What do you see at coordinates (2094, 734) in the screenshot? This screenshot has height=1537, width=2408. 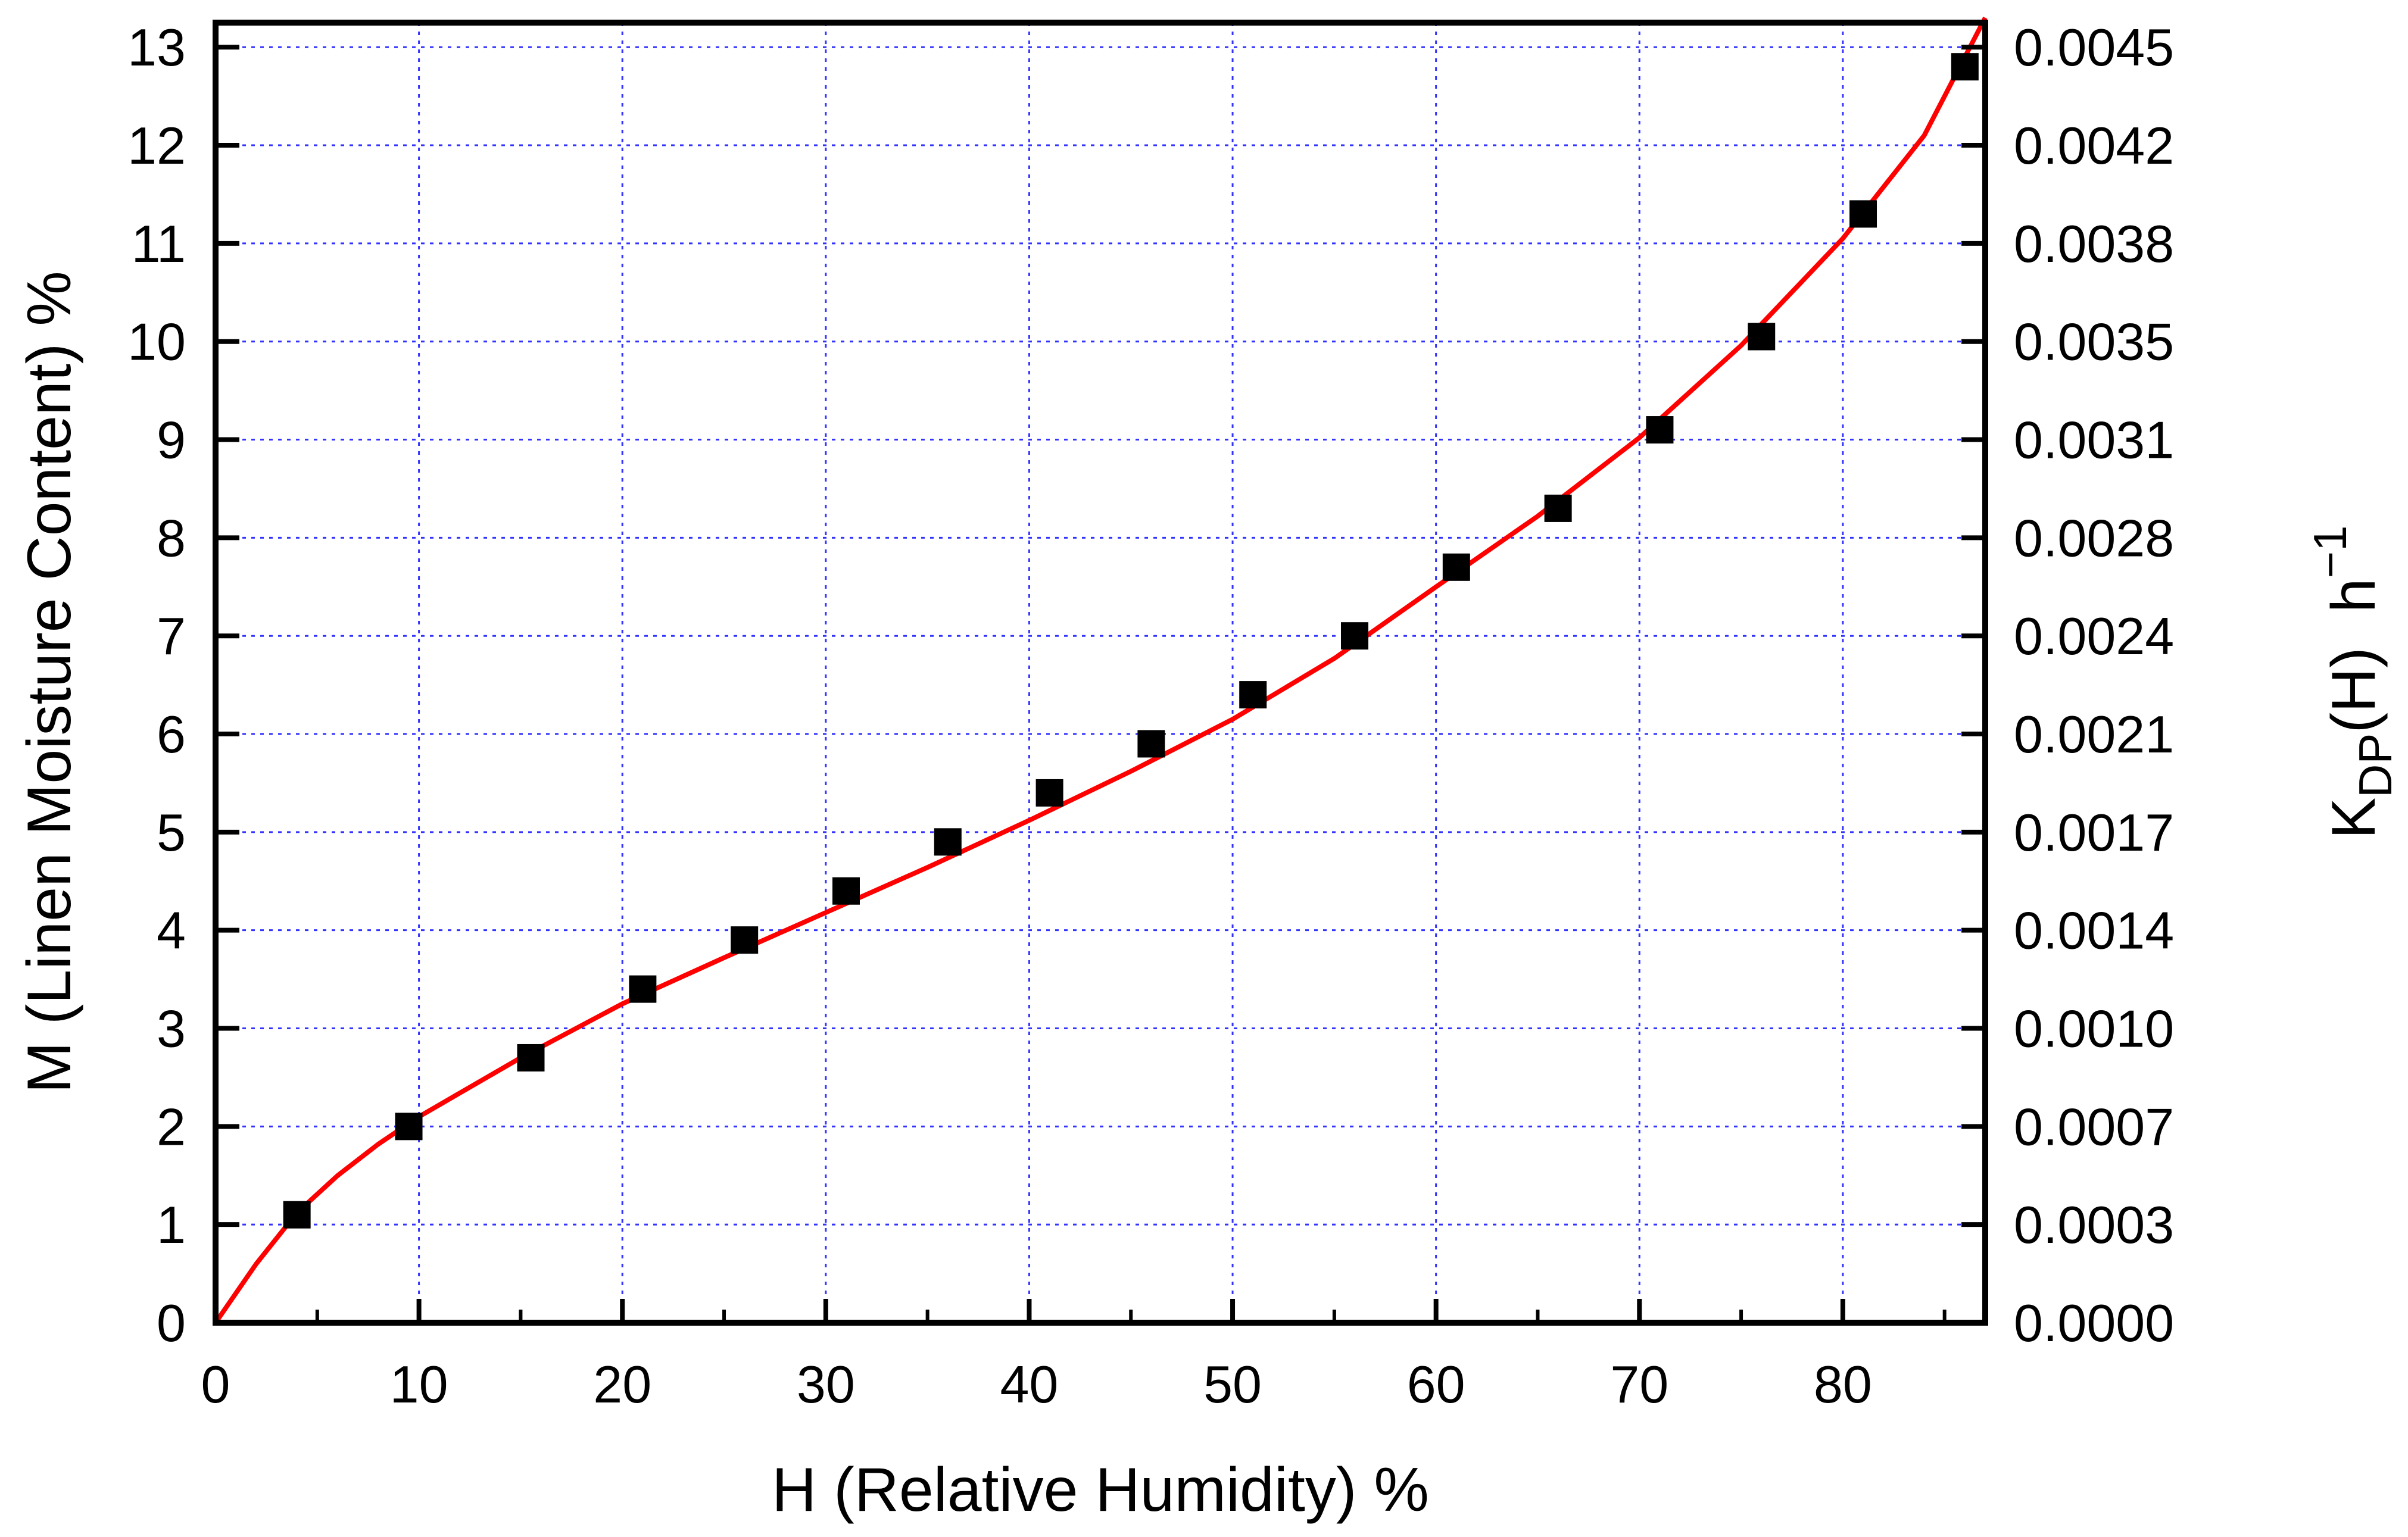 I see `y2-tick-label: 0.0021` at bounding box center [2094, 734].